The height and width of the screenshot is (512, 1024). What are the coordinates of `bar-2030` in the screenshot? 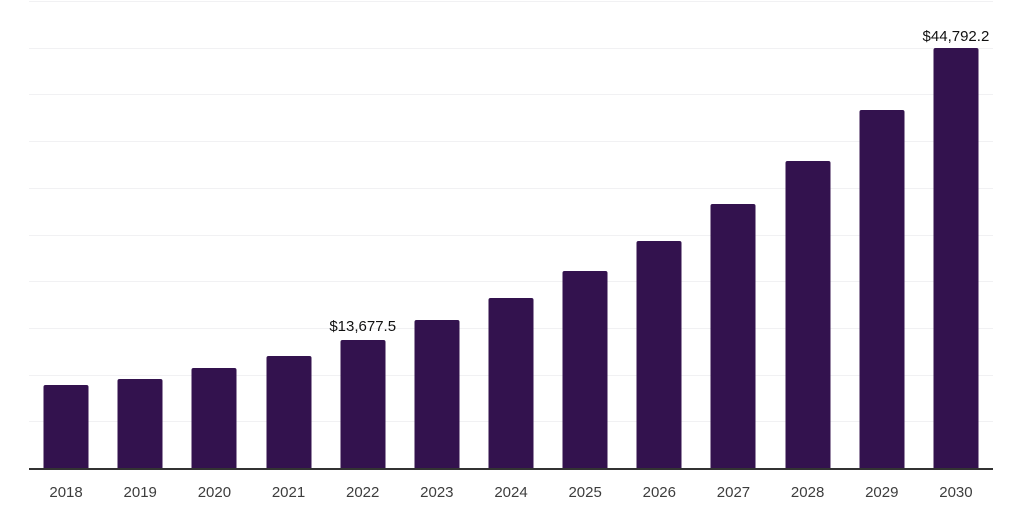 It's located at (956, 257).